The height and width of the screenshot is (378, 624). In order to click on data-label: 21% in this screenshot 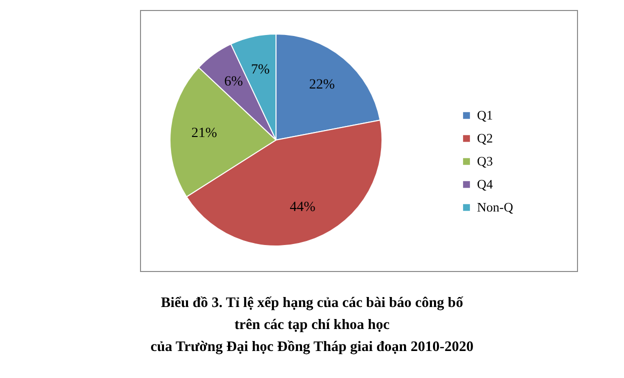, I will do `click(204, 134)`.